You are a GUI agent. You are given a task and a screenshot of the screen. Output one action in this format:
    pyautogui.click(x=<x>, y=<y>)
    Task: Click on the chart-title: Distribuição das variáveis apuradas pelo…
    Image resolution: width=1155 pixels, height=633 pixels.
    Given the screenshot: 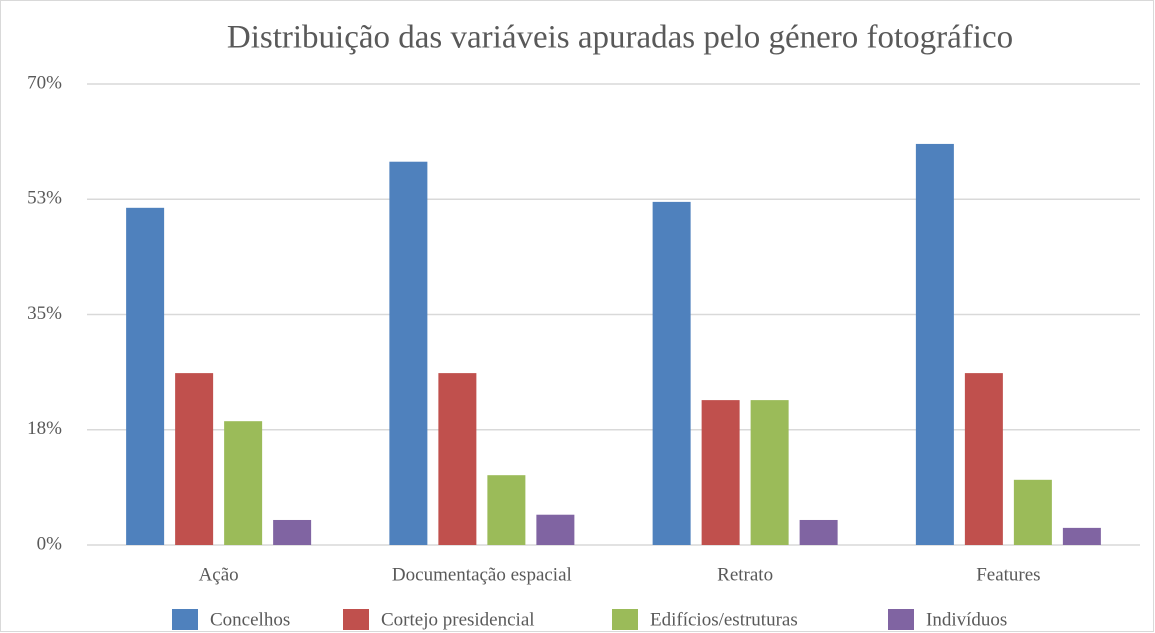 What is the action you would take?
    pyautogui.click(x=620, y=38)
    